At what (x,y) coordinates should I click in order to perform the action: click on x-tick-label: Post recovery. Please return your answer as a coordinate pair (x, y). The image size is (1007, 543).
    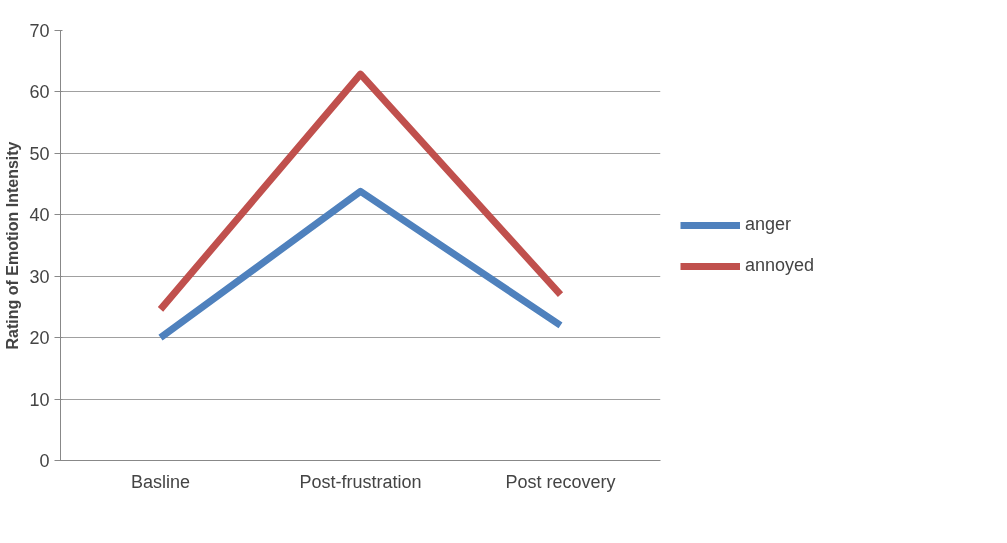
    Looking at the image, I should click on (560, 481).